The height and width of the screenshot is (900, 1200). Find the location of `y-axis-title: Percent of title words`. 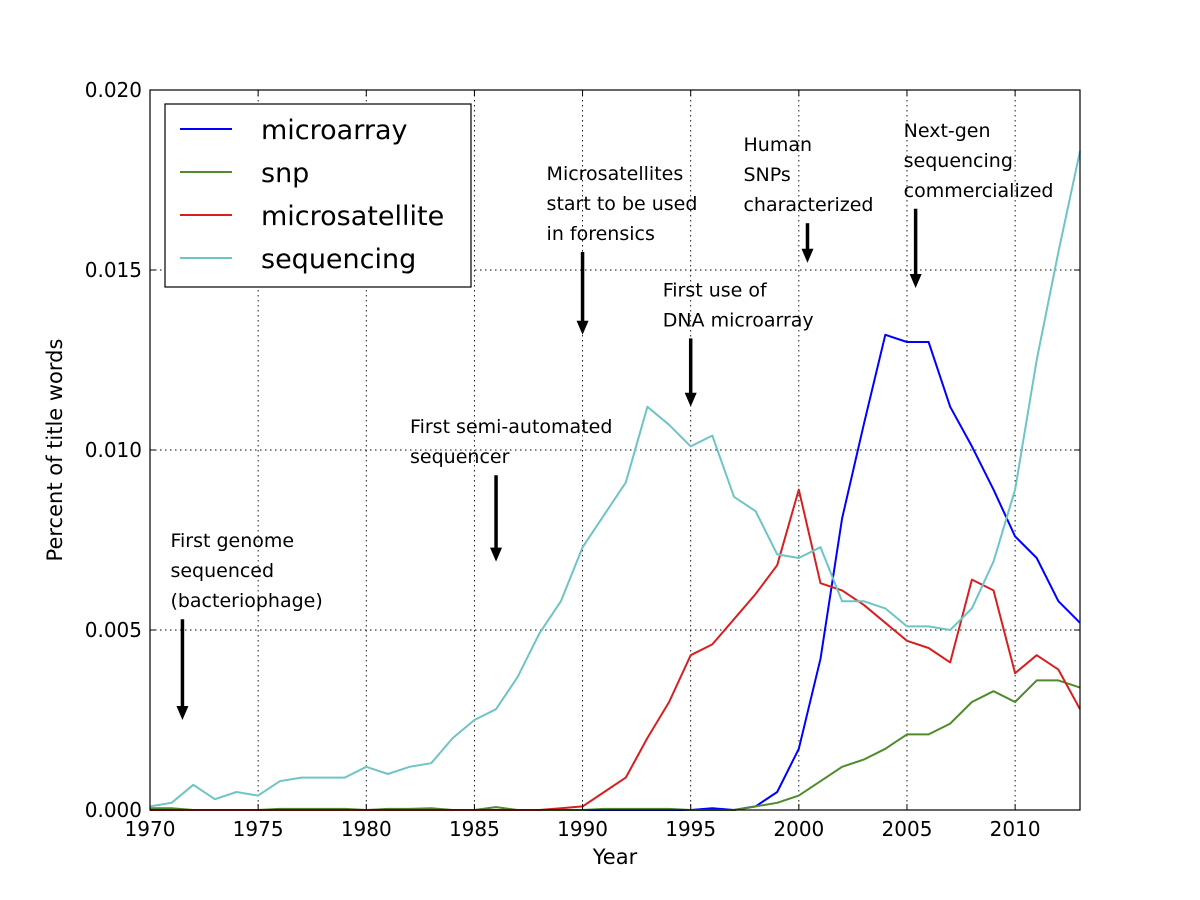

y-axis-title: Percent of title words is located at coordinates (55, 450).